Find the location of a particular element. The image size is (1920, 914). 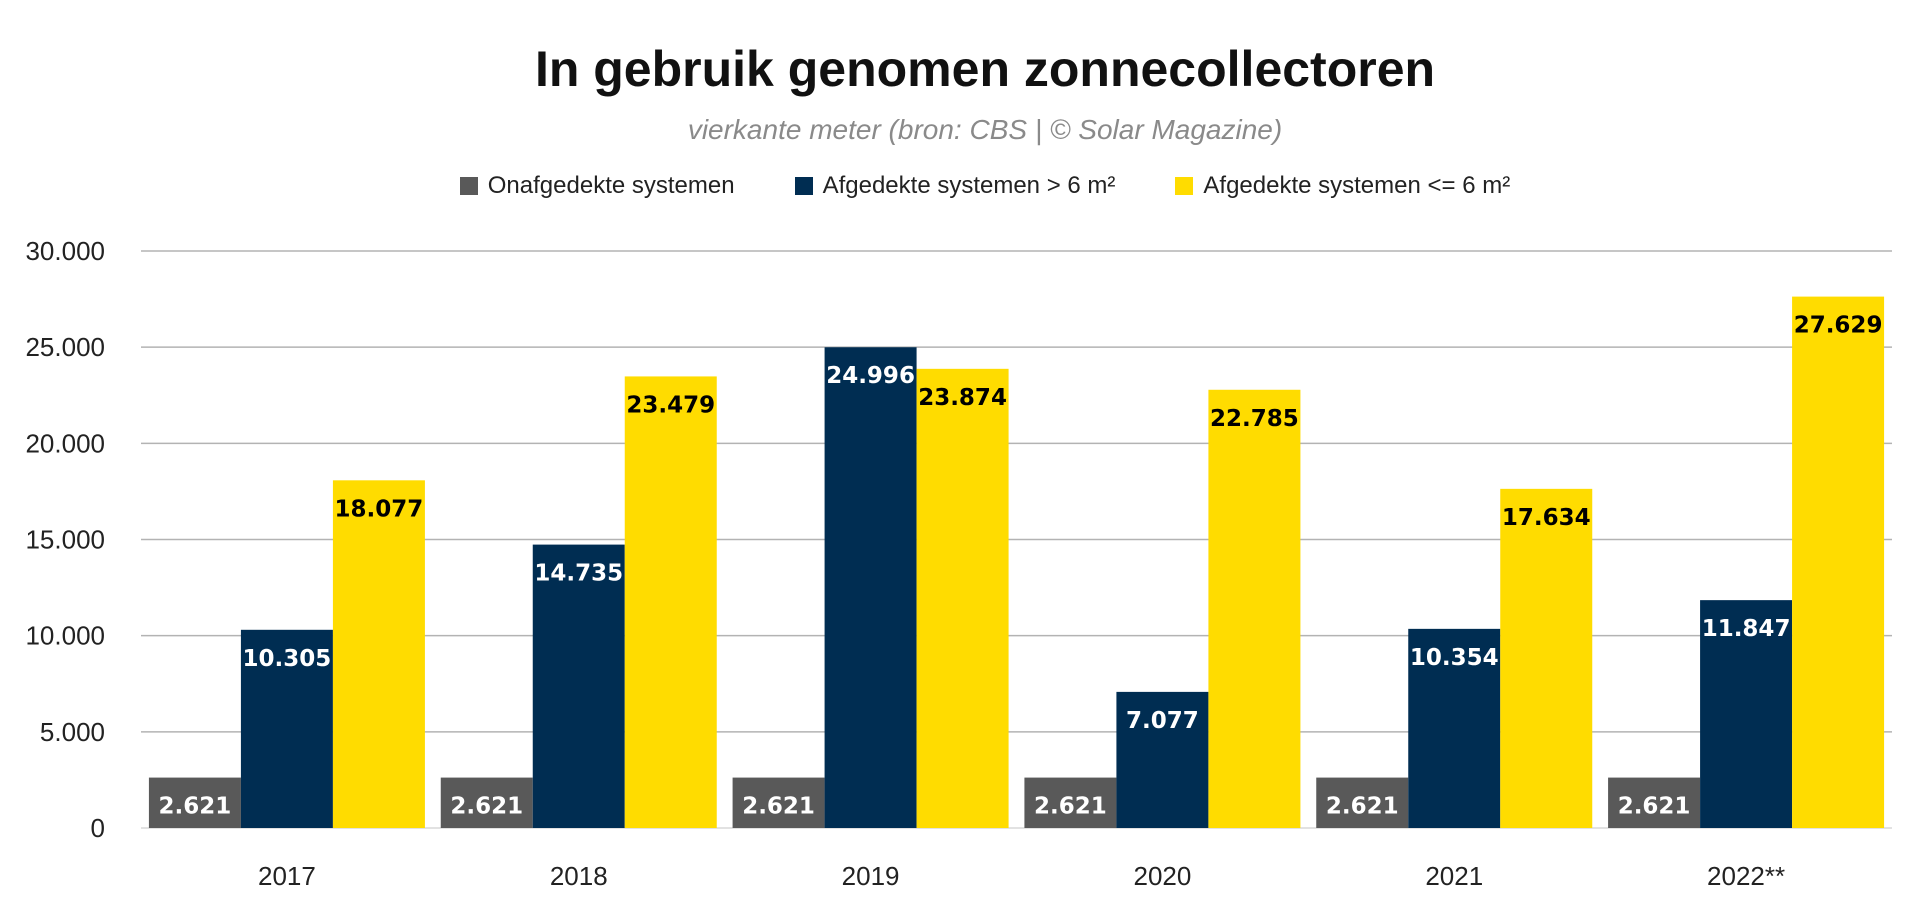

legend-label: Afgedekte systemen > 6 m² is located at coordinates (969, 185).